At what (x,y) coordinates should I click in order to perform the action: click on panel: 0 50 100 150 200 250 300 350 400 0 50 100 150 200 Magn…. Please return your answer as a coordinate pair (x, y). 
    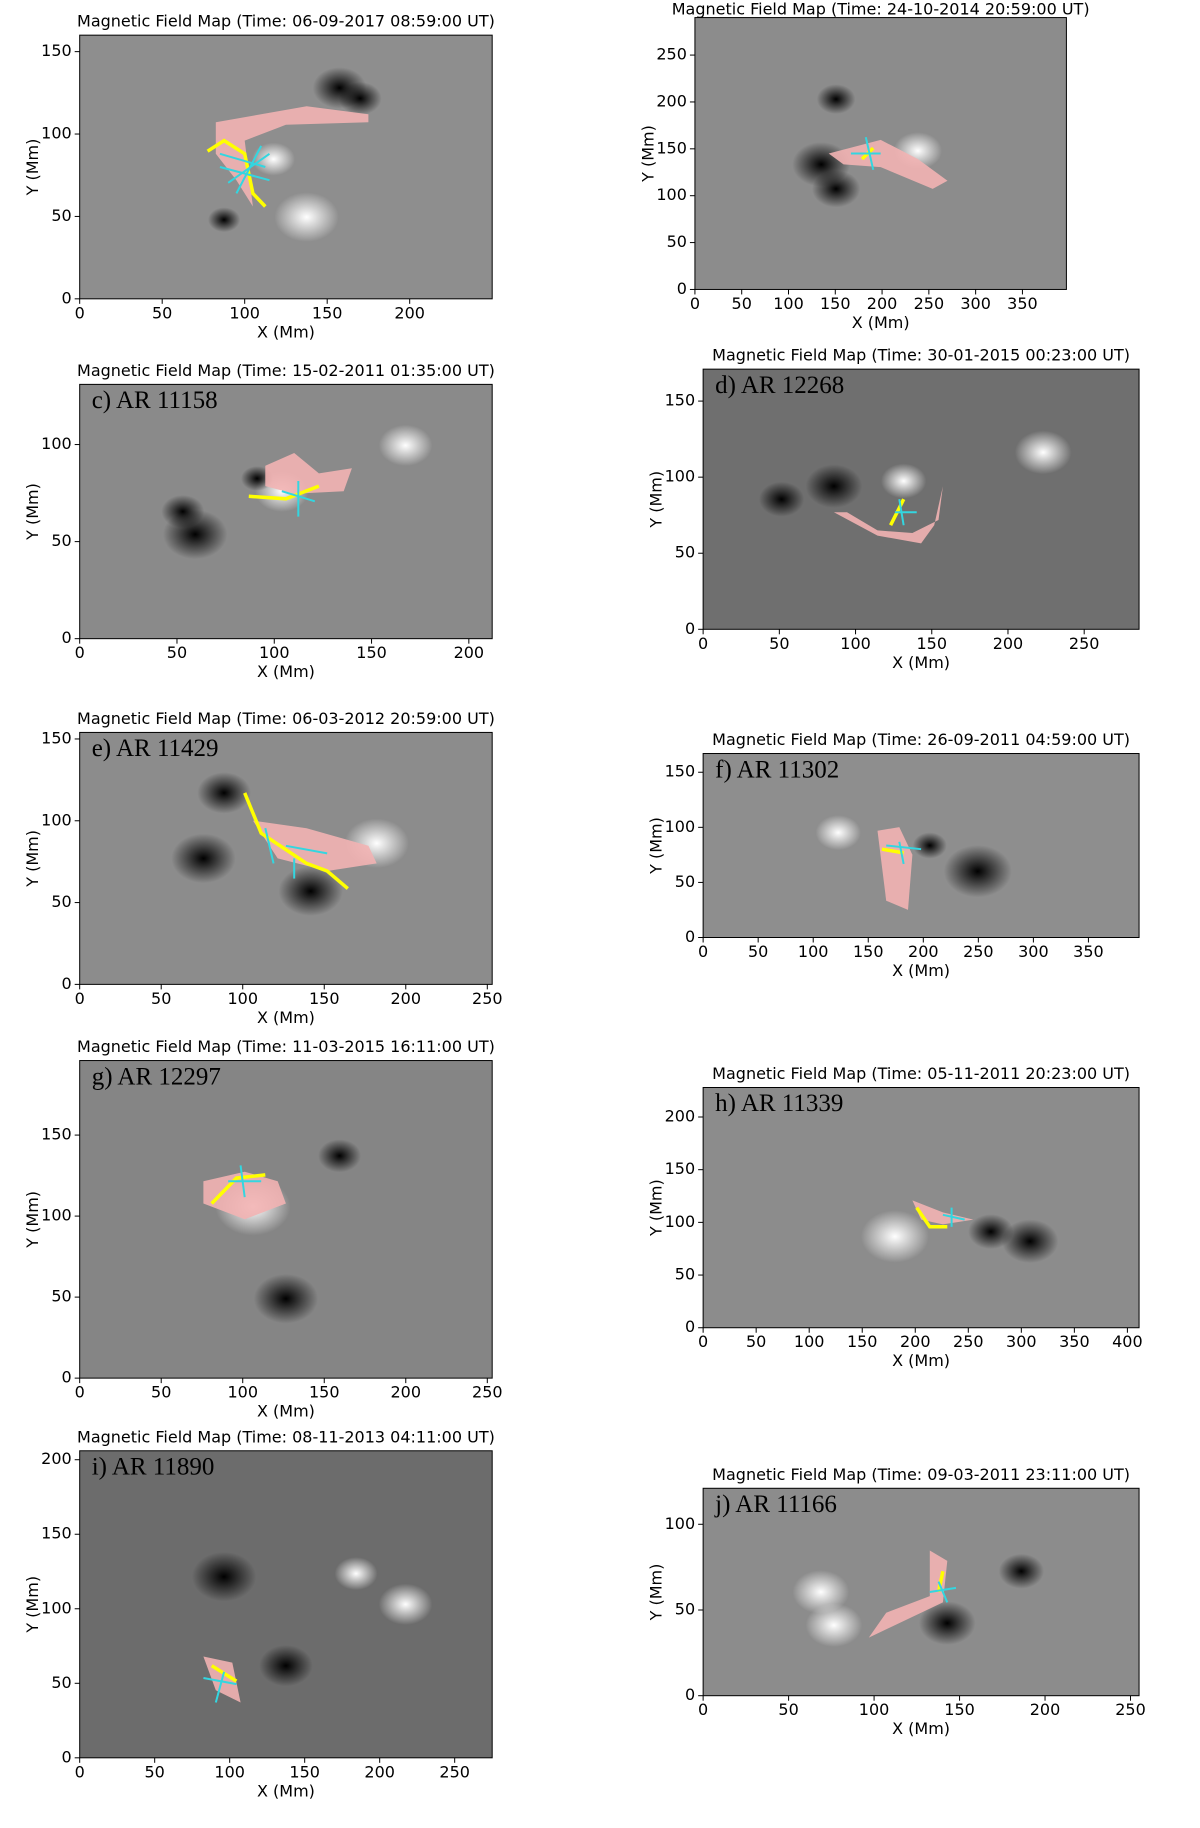
    Looking at the image, I should click on (895, 1217).